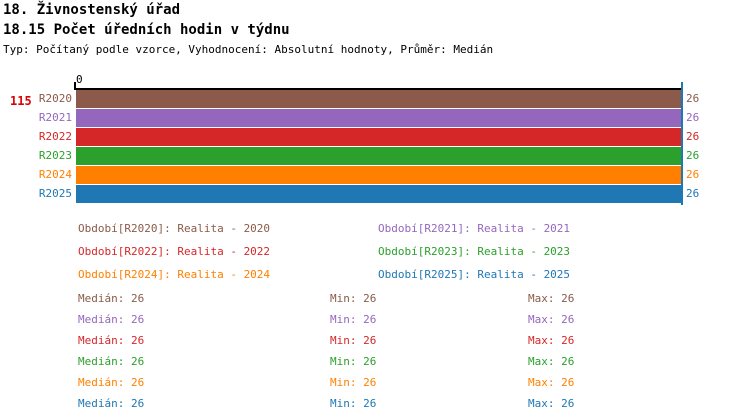  I want to click on axis-zero-label: 0, so click(79, 79).